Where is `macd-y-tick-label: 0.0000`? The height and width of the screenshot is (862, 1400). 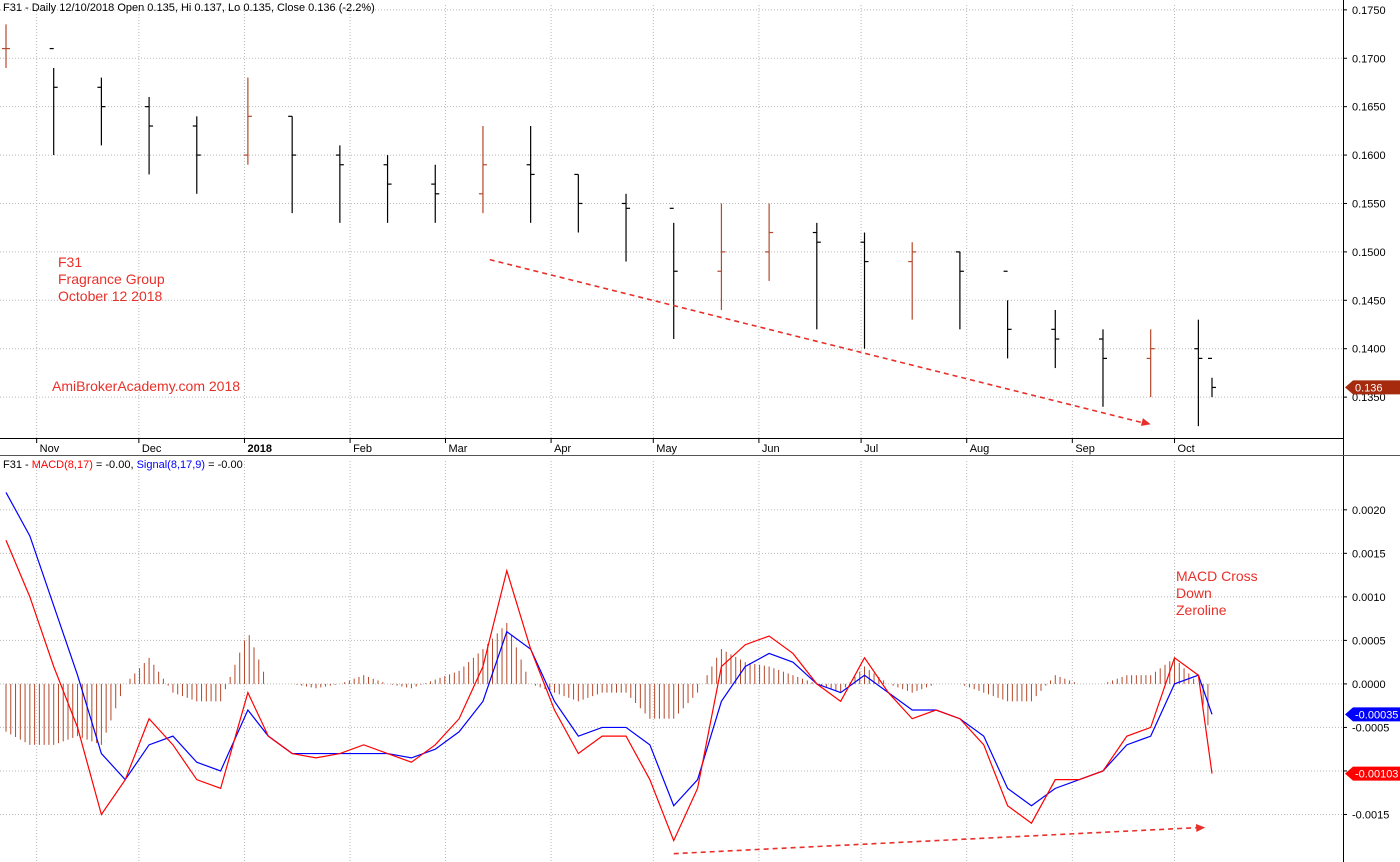
macd-y-tick-label: 0.0000 is located at coordinates (1369, 685).